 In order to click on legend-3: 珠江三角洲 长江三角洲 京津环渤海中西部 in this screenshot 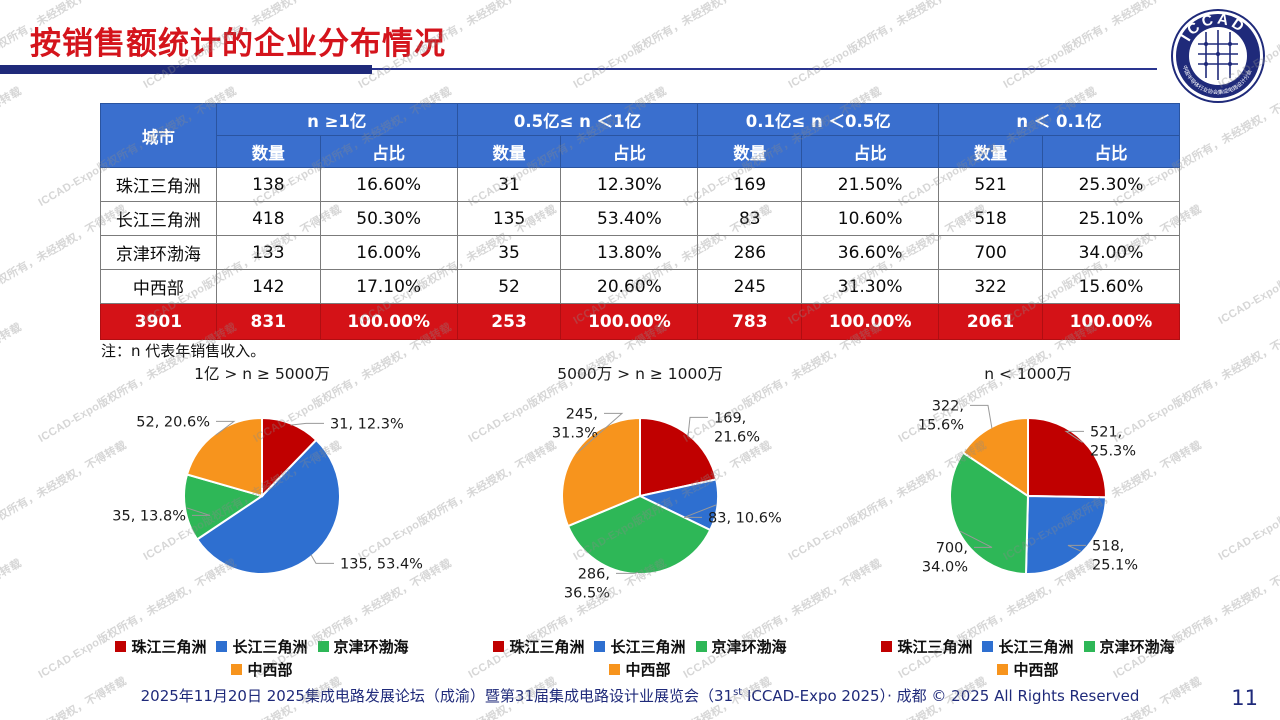, I will do `click(1028, 658)`.